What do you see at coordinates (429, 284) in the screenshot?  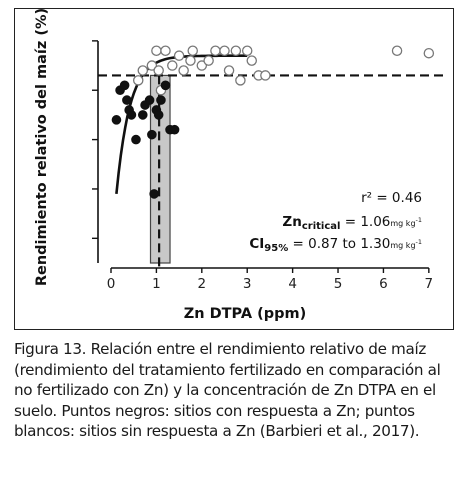 I see `x-tick-label: 7` at bounding box center [429, 284].